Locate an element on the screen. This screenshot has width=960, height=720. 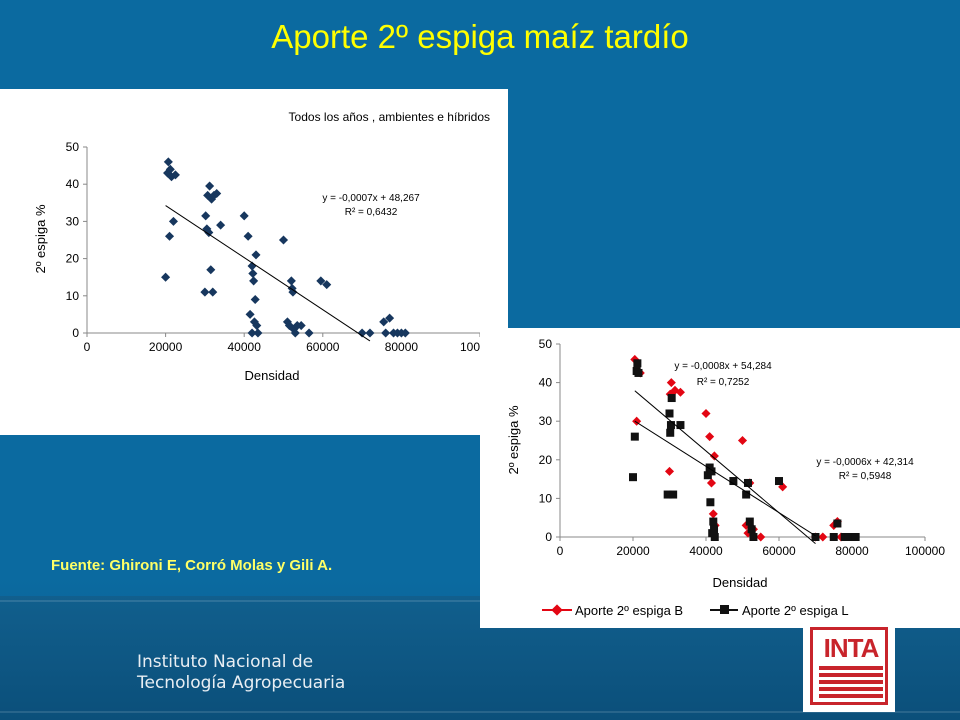
chart-legend: Aporte 2º espiga B Aporte 2º espiga L is located at coordinates (695, 610).